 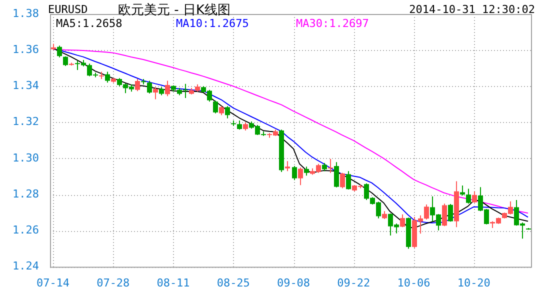 I want to click on y-tick-label: 1.38, so click(x=25, y=13).